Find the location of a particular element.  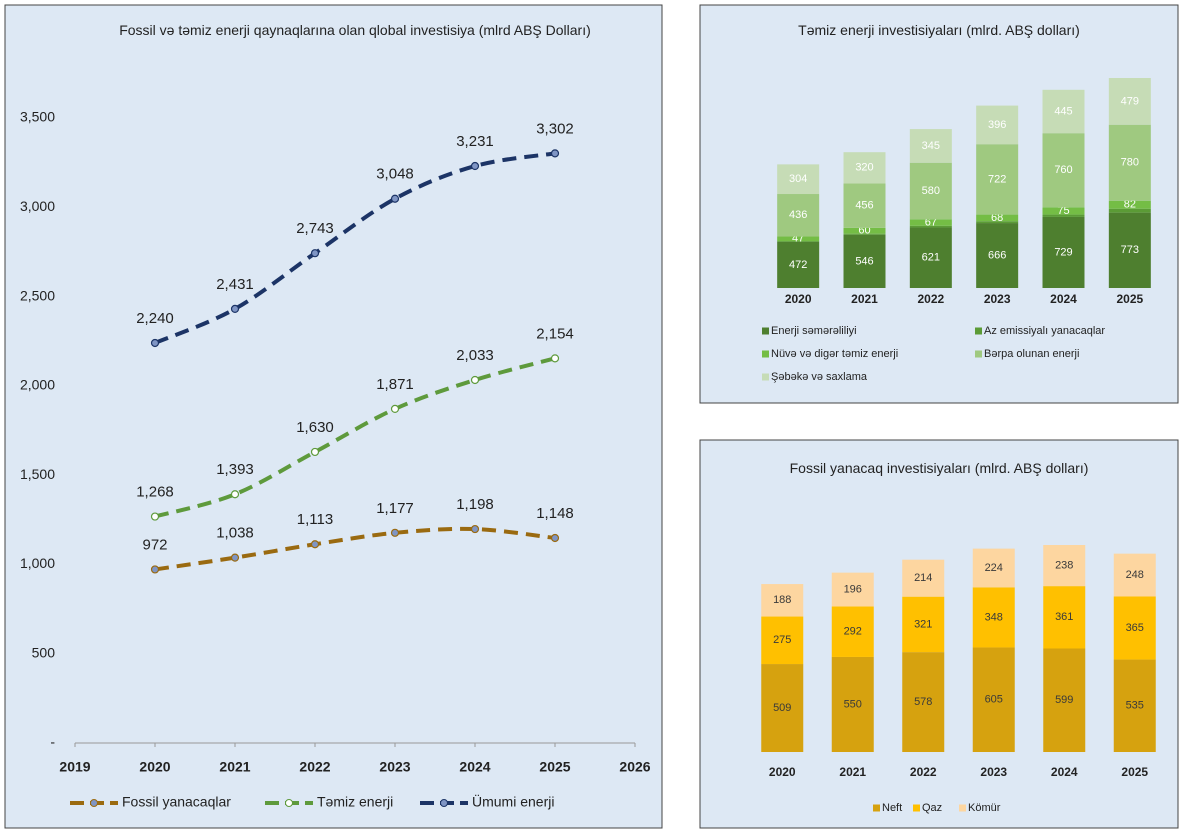

data-label: 188 is located at coordinates (782, 600).